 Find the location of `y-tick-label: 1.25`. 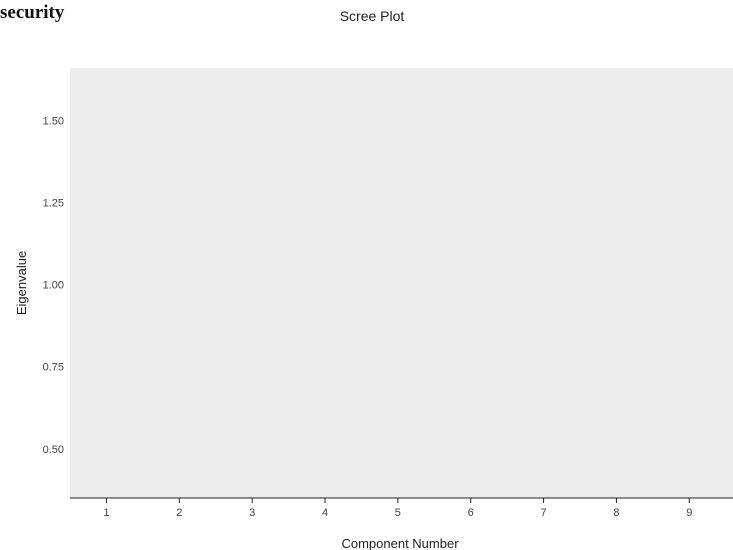

y-tick-label: 1.25 is located at coordinates (53, 204).